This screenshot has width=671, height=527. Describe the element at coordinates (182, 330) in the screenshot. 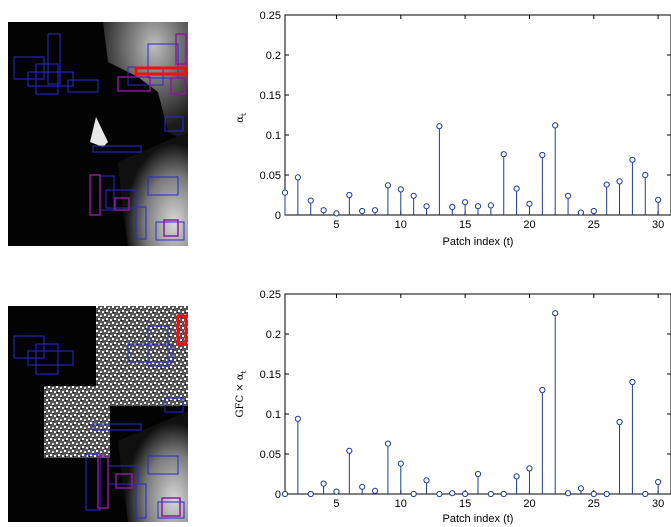

I see `top-patch-highlight` at that location.